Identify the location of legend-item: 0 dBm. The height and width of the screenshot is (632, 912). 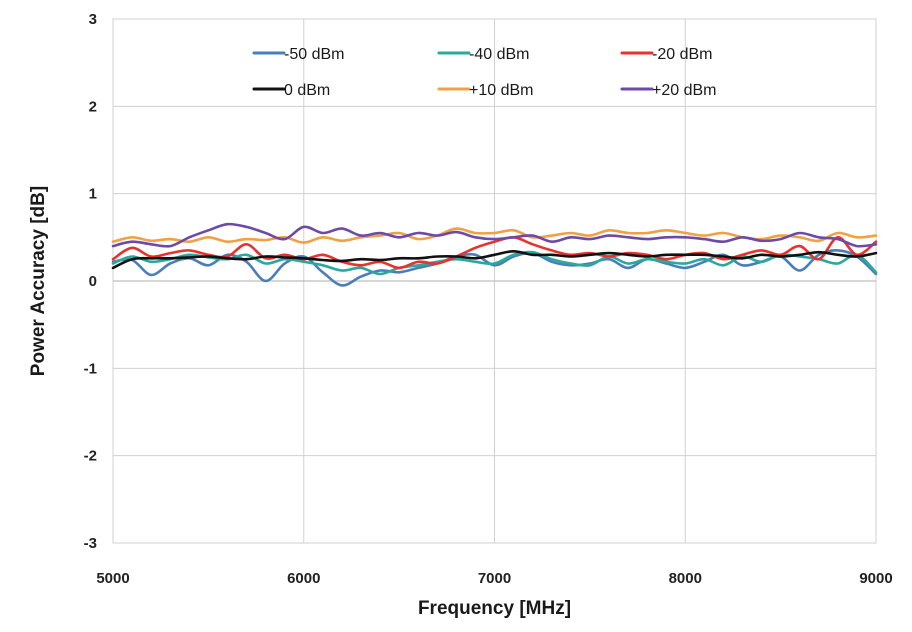
(291, 90).